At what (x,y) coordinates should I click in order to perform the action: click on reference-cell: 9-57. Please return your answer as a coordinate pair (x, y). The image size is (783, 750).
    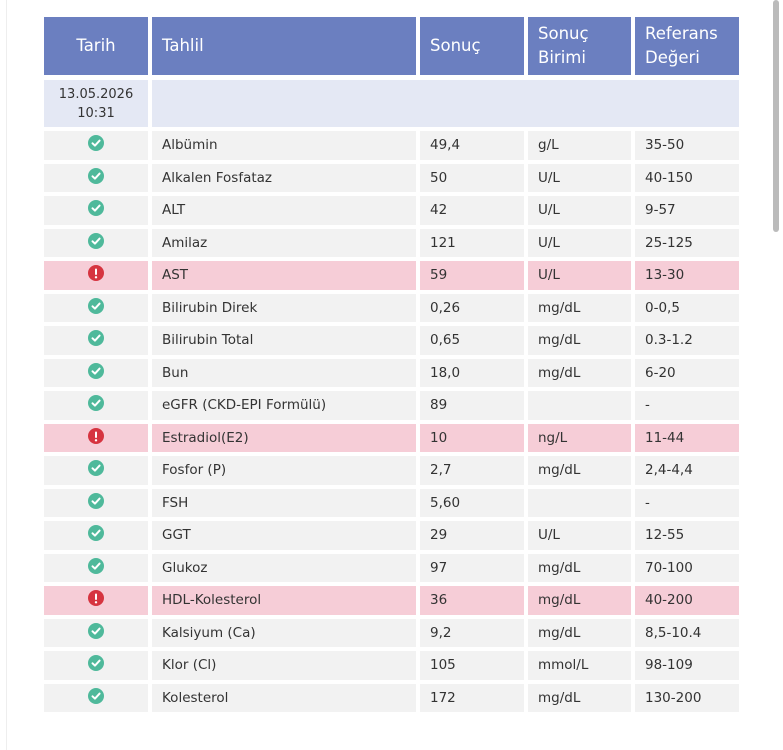
    Looking at the image, I should click on (687, 210).